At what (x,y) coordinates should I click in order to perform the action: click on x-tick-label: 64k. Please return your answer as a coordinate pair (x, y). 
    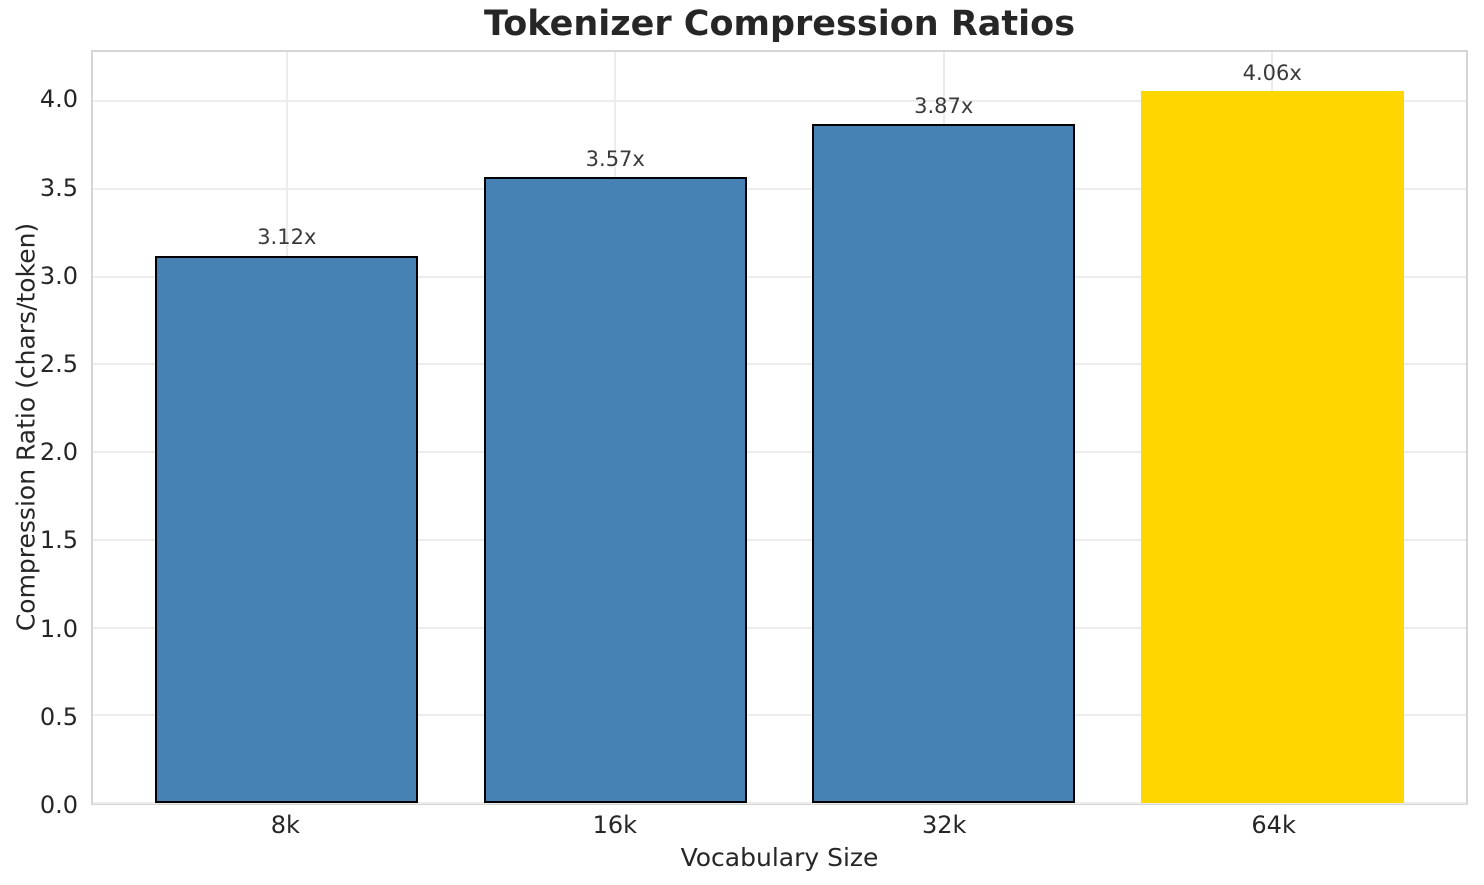
    Looking at the image, I should click on (1273, 825).